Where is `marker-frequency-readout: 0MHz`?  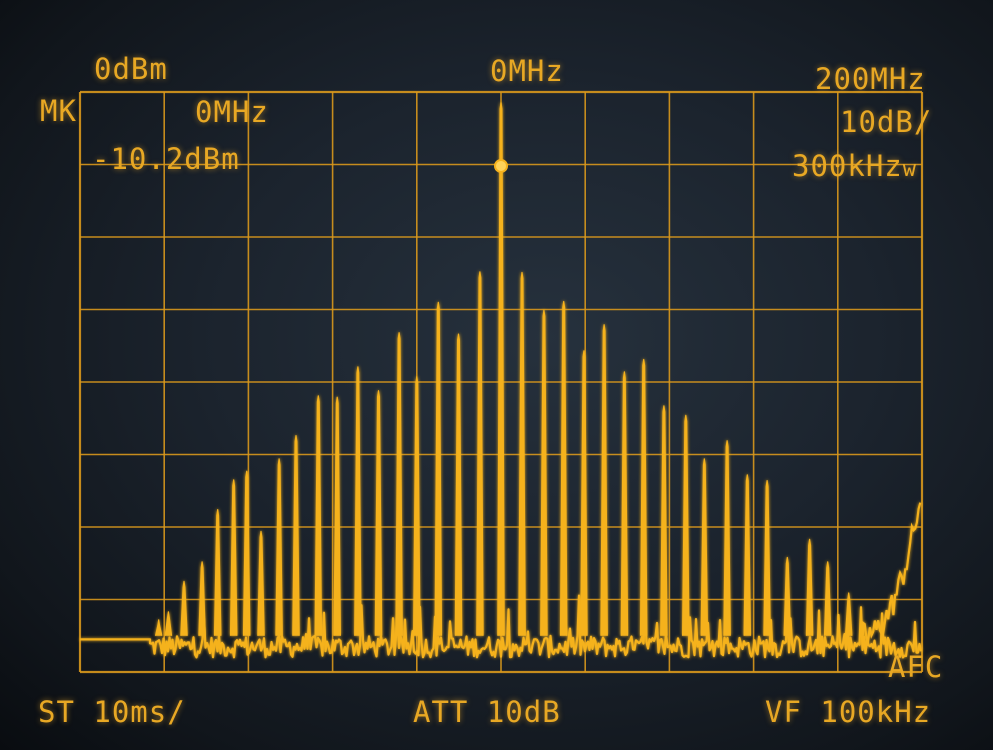
marker-frequency-readout: 0MHz is located at coordinates (232, 112).